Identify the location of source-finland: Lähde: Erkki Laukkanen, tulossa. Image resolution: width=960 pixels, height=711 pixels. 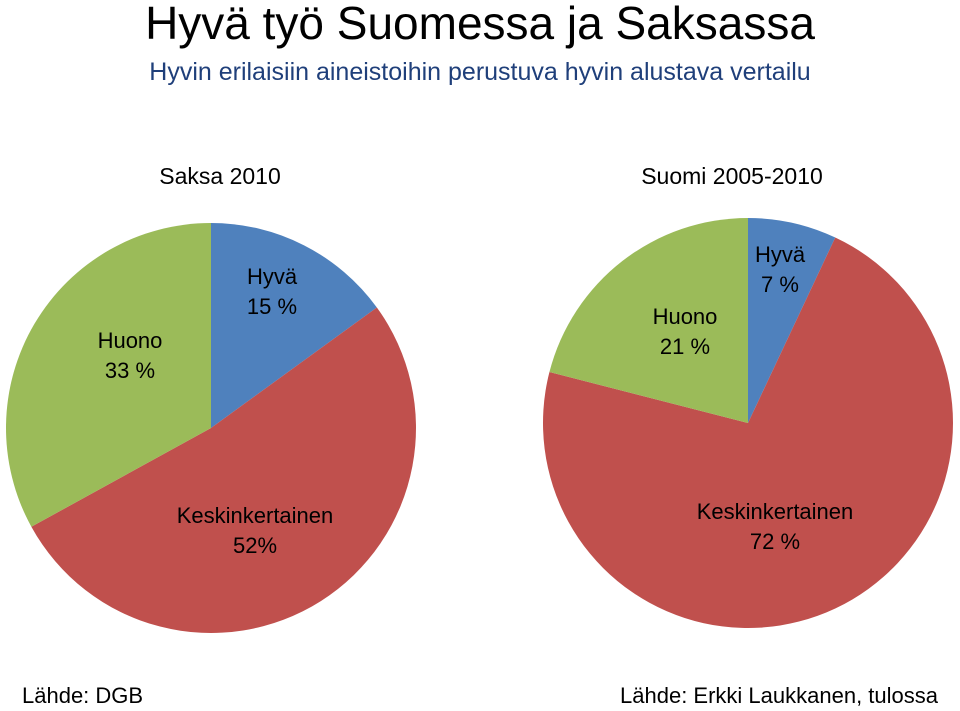
(779, 695).